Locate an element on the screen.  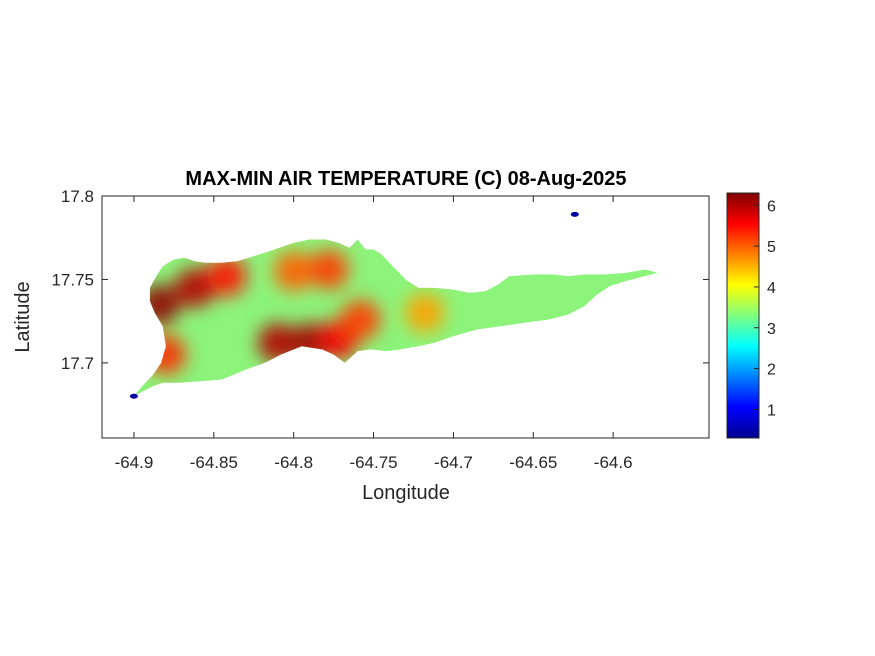
colorbar-tick-label: 3 is located at coordinates (771, 329).